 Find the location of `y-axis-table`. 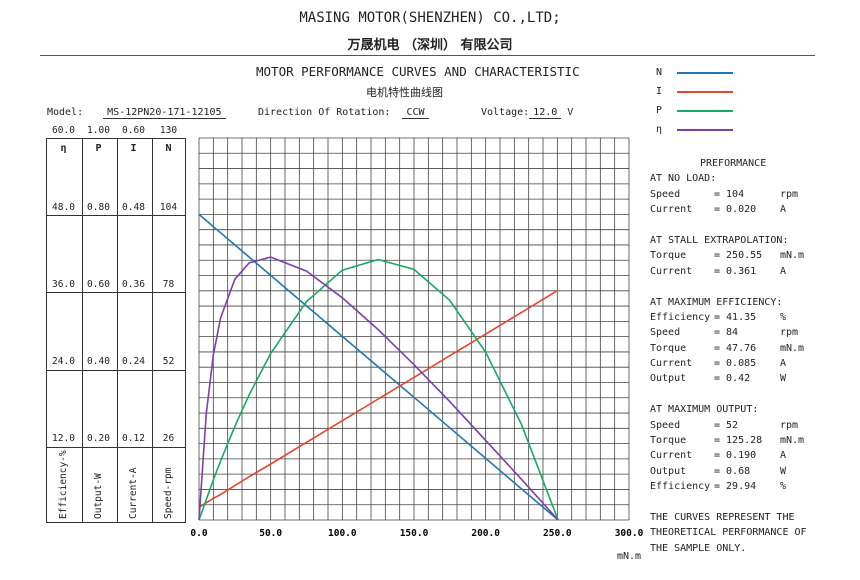

y-axis-table is located at coordinates (116, 330).